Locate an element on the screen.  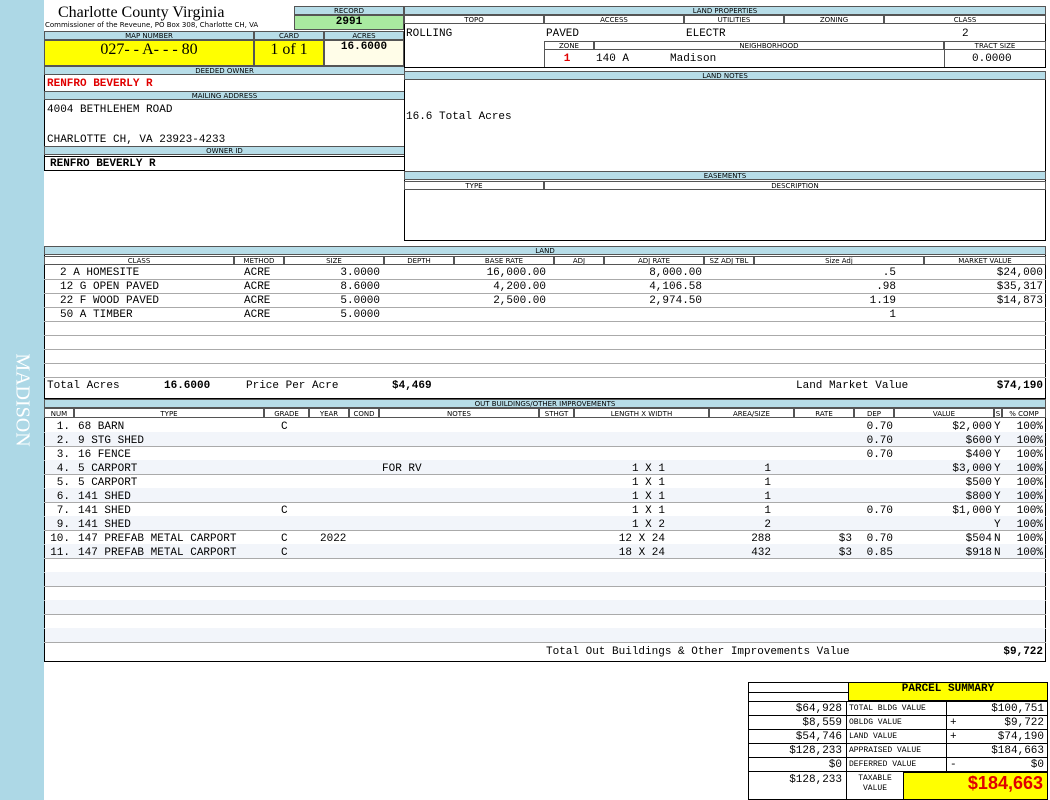
field-label: ACCESS is located at coordinates (614, 19).